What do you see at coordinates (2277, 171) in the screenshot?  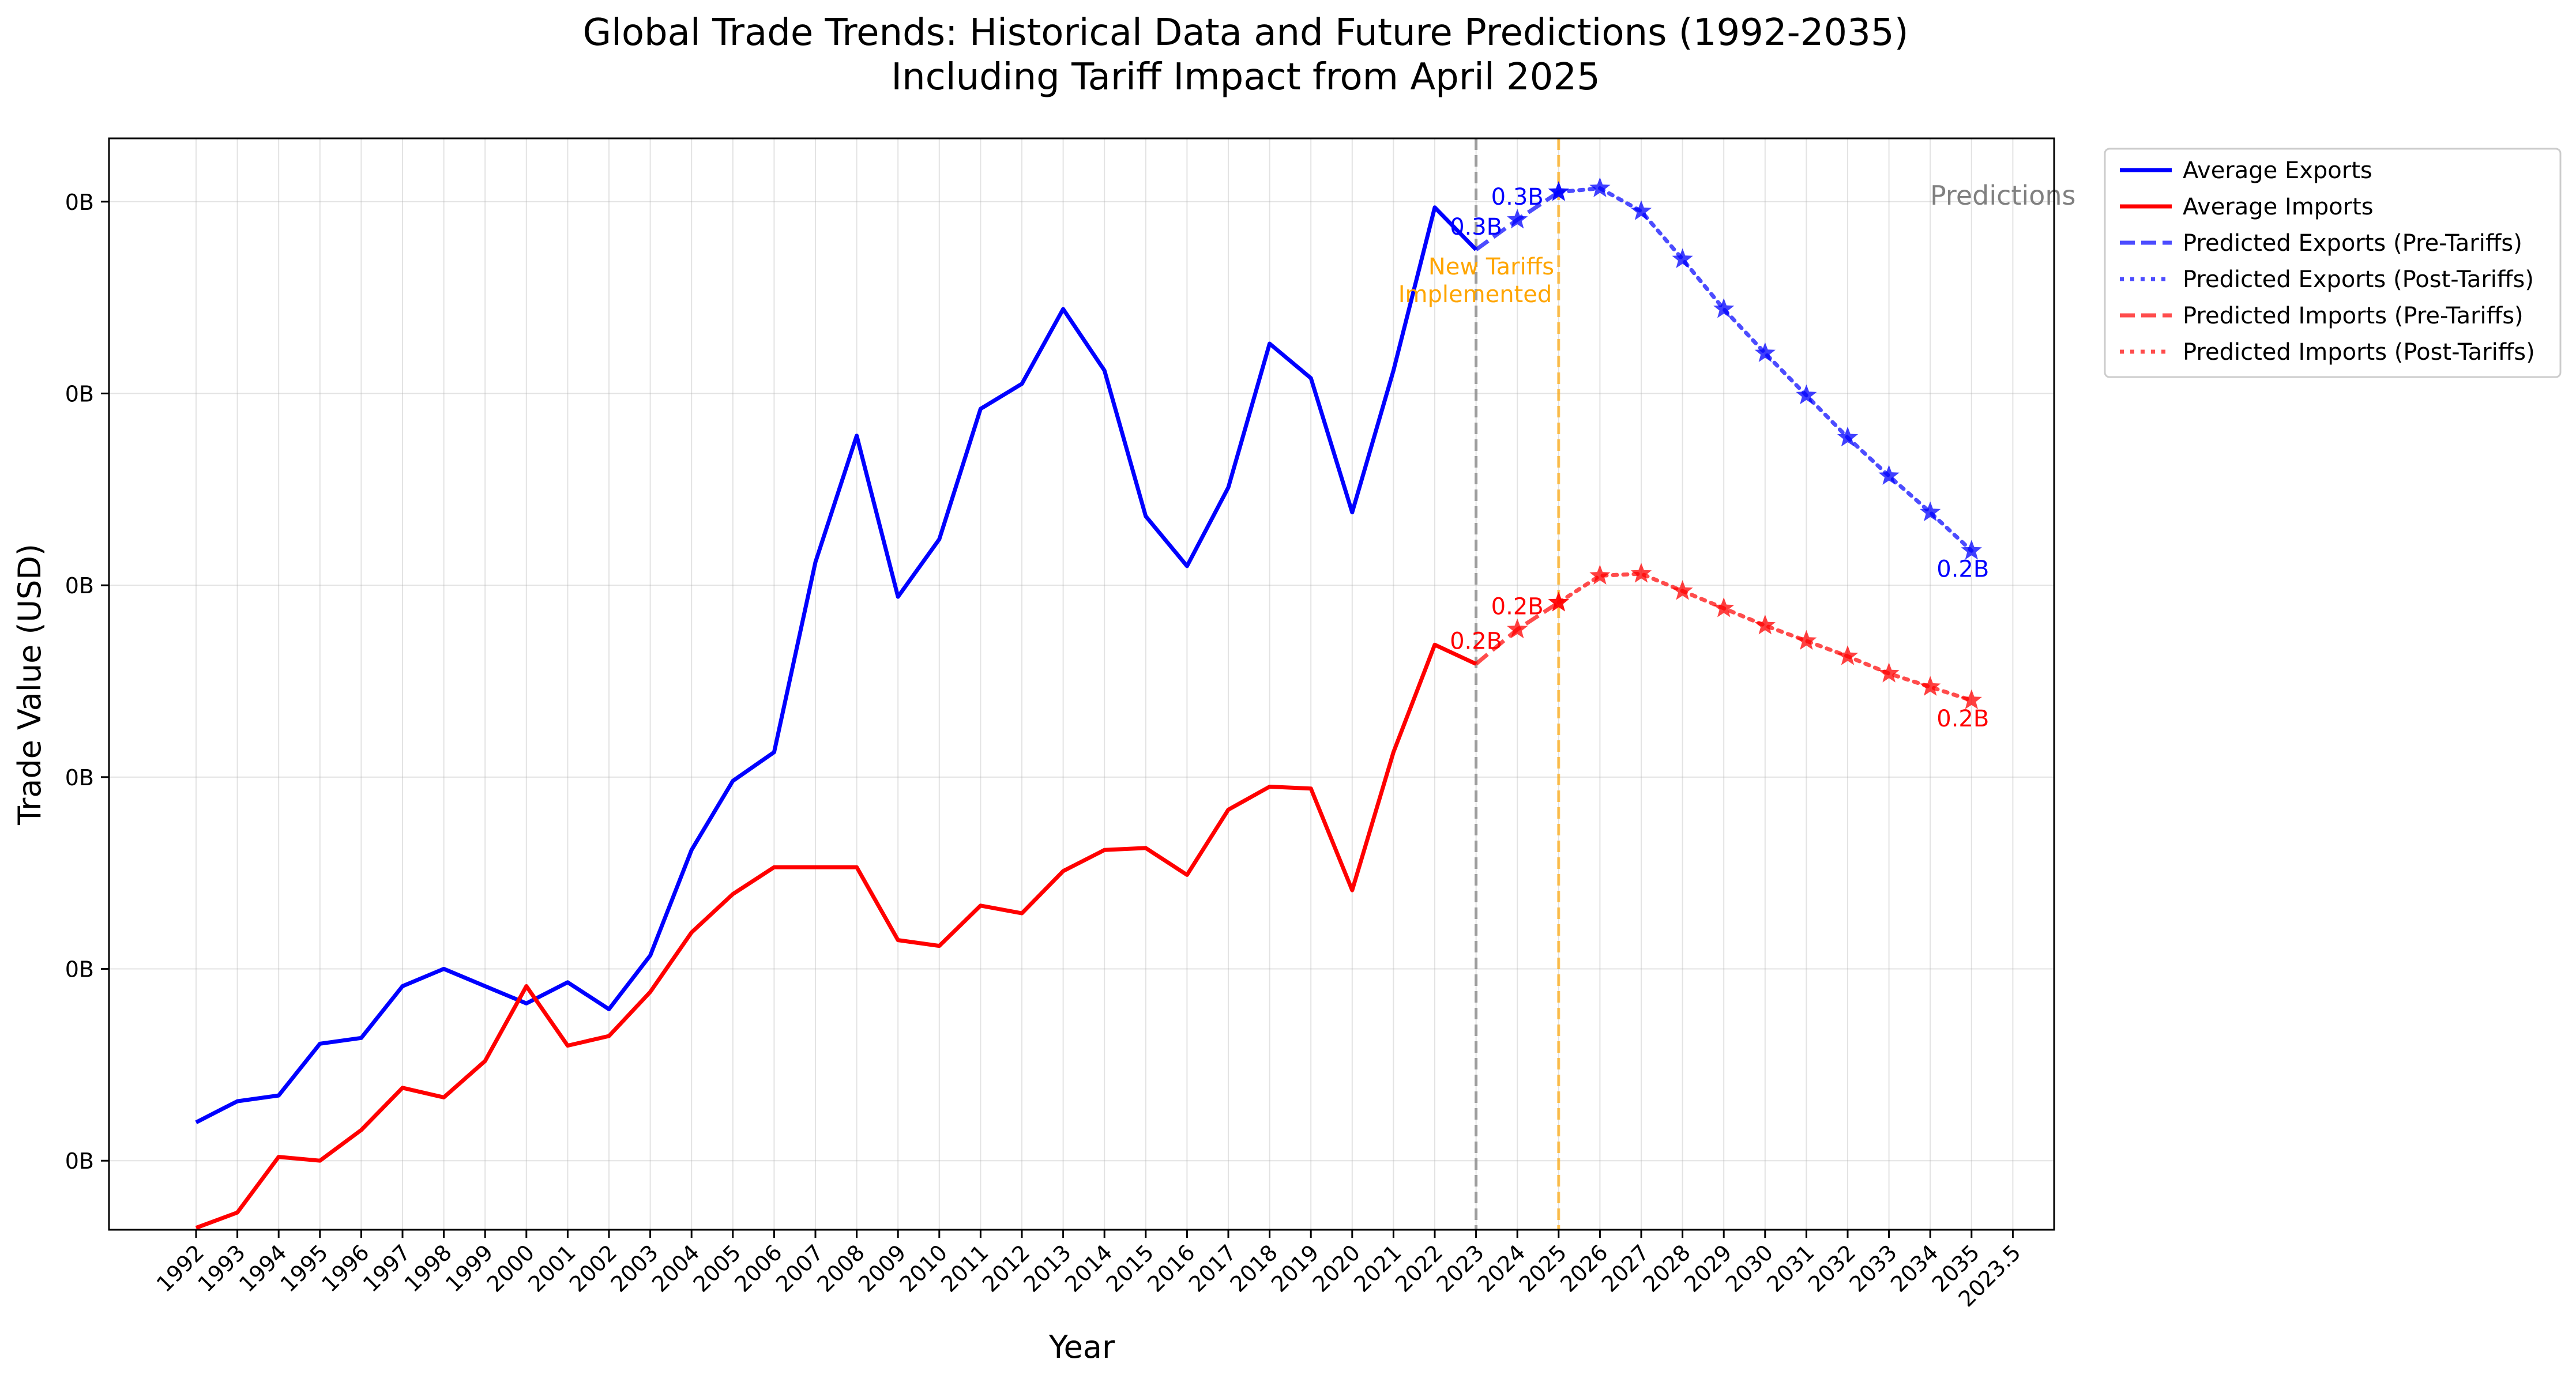 I see `legend-label-exports: Average Exports` at bounding box center [2277, 171].